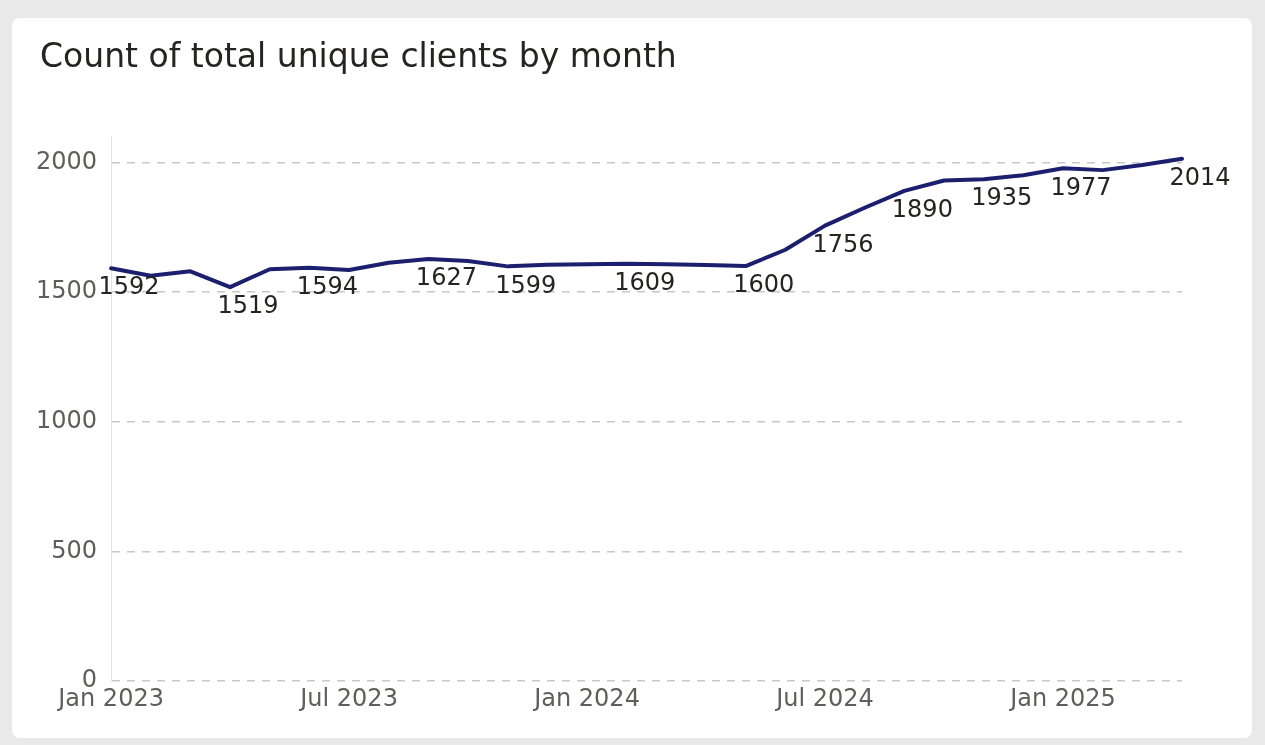 The height and width of the screenshot is (745, 1265). I want to click on data-label: 1592, so click(129, 286).